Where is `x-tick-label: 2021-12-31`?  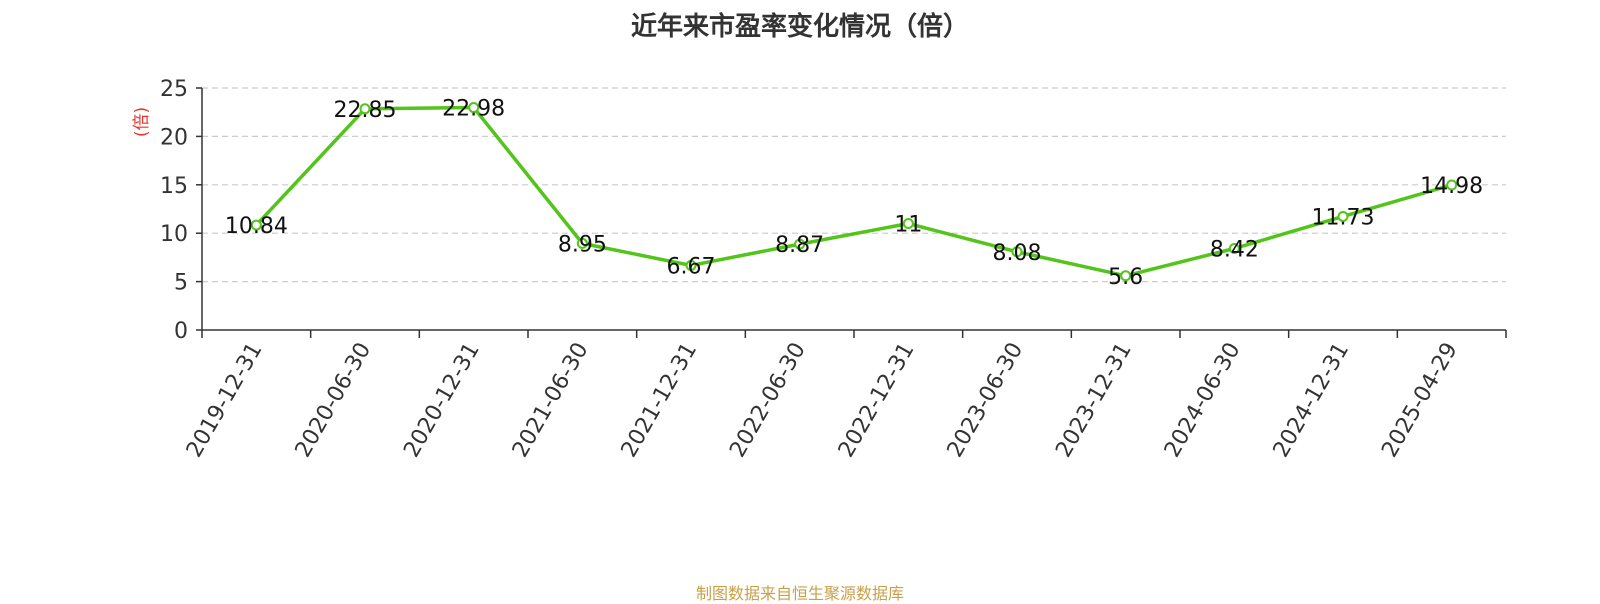 x-tick-label: 2021-12-31 is located at coordinates (660, 400).